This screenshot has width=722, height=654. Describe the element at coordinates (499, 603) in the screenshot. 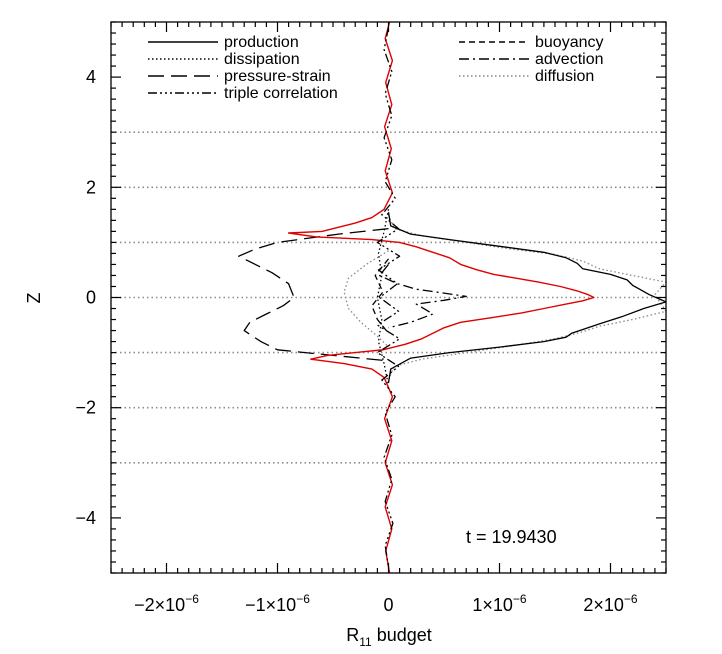

I see `x-tick-label: 1×10⁻⁶` at that location.